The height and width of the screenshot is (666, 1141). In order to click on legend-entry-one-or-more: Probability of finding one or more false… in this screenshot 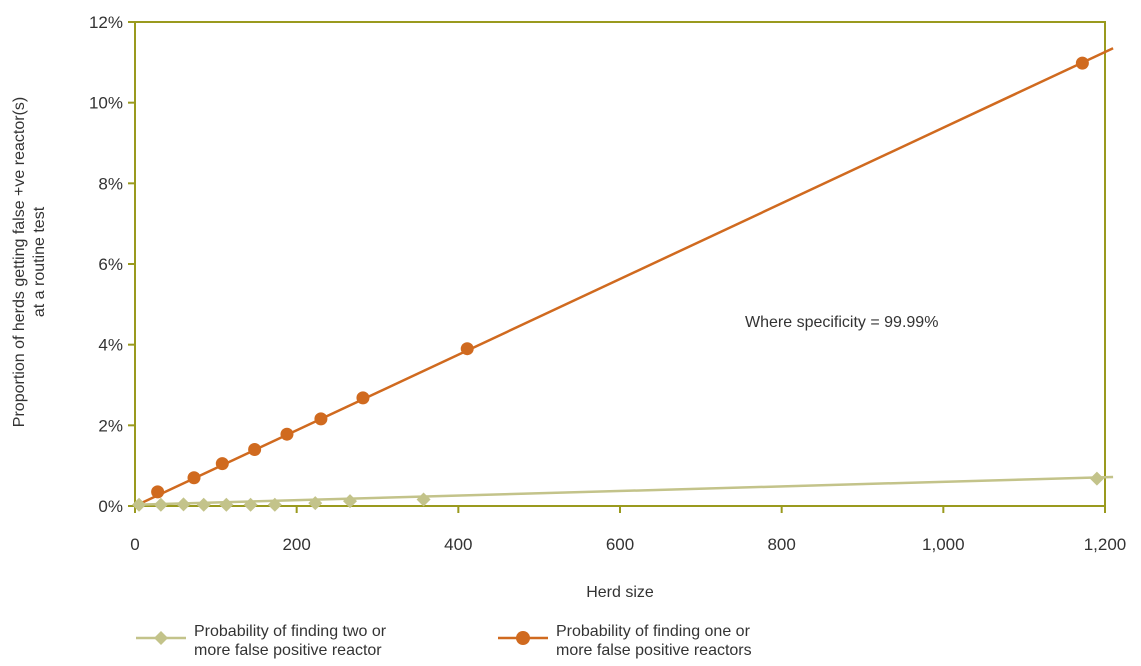, I will do `click(659, 641)`.